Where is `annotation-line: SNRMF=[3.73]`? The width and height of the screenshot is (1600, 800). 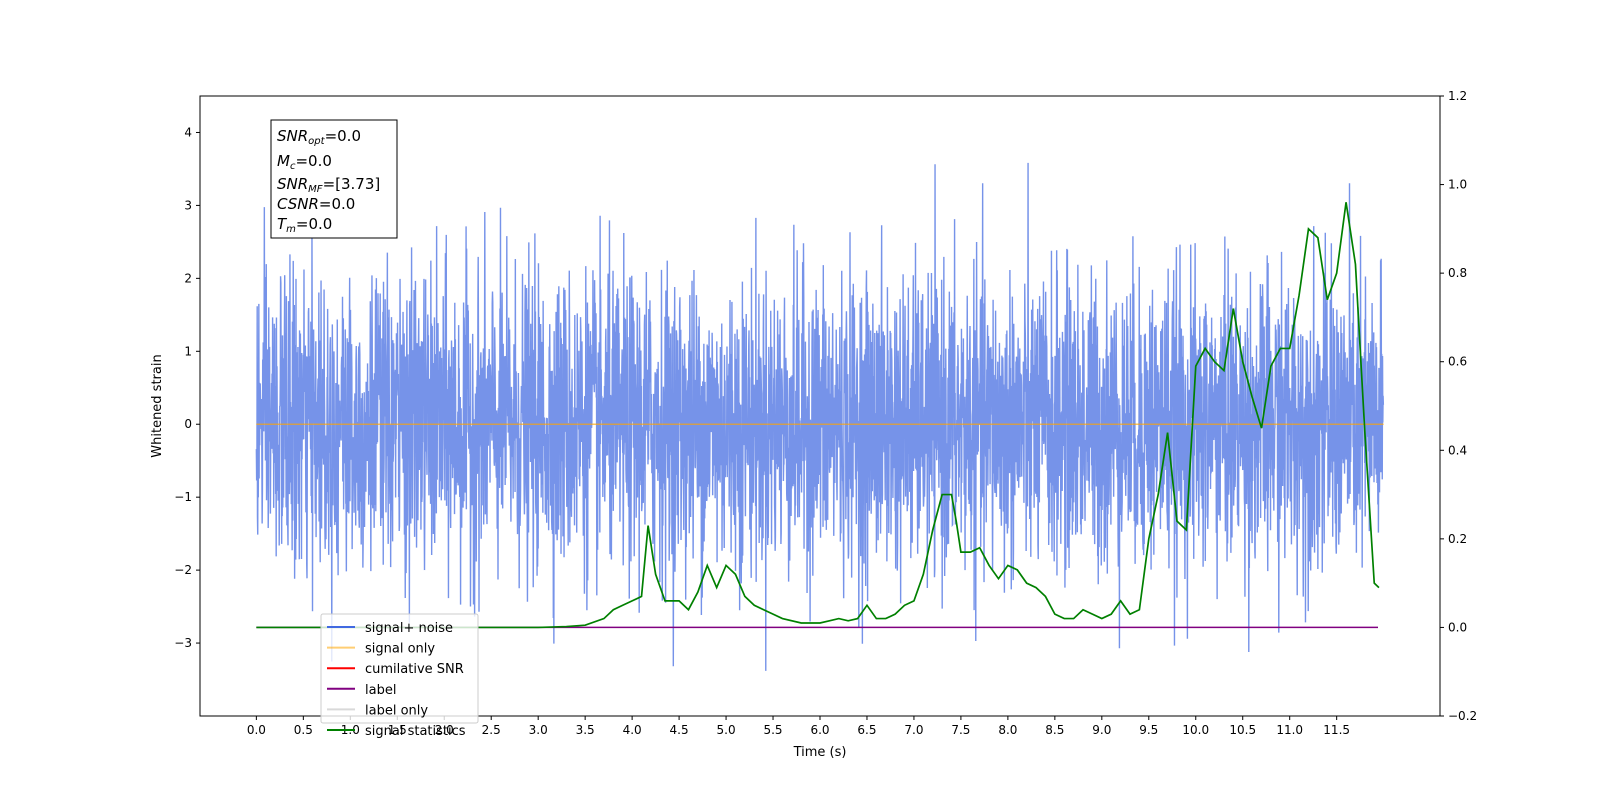
annotation-line: SNRMF=[3.73] is located at coordinates (328, 185).